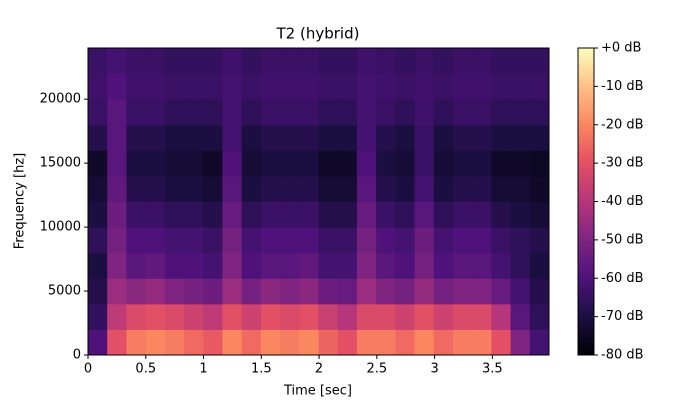  I want to click on x-tick-label: 3, so click(434, 369).